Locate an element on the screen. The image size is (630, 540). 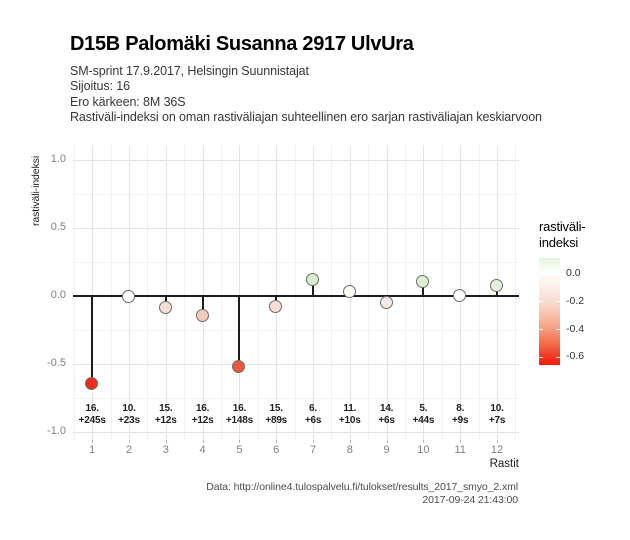
legend-title: rastiväli- indeksi is located at coordinates (562, 234).